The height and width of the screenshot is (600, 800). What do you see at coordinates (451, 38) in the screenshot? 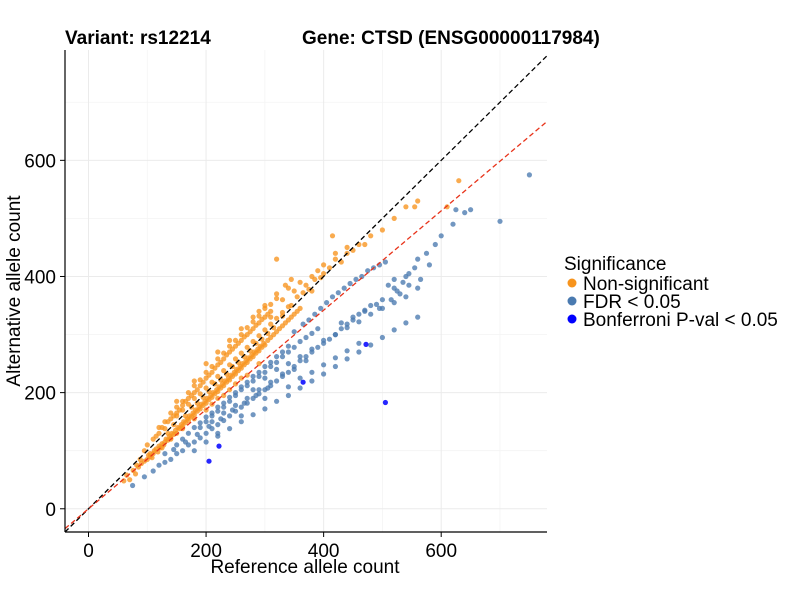
I see `title-gene: Gene: CTSD (ENSG00000117984)` at bounding box center [451, 38].